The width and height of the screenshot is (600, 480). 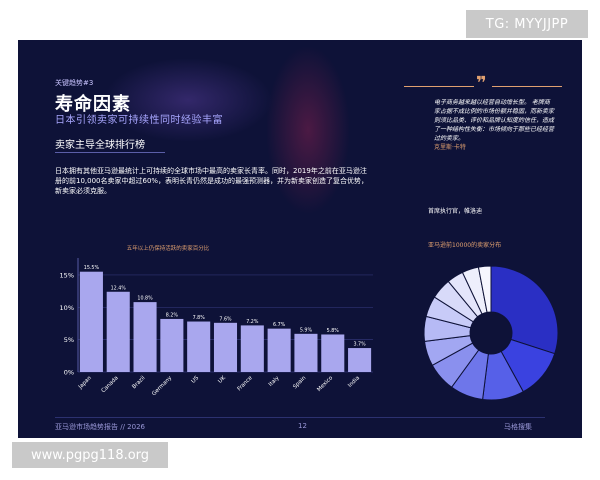 What do you see at coordinates (455, 211) in the screenshot?
I see `quote-author-title: 首席执行官，帷洛迪` at bounding box center [455, 211].